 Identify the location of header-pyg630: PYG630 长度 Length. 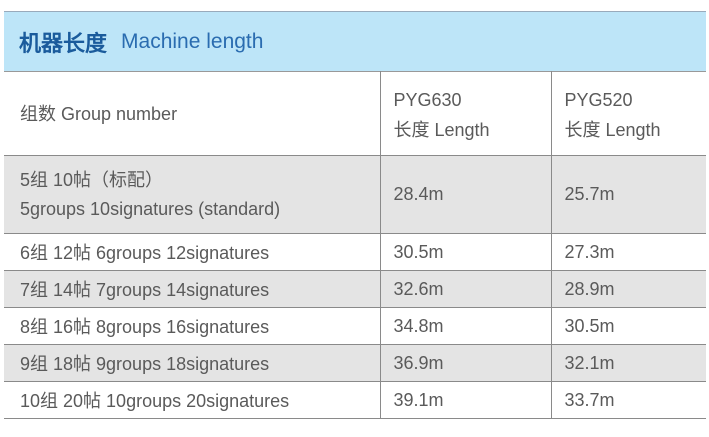
(465, 113).